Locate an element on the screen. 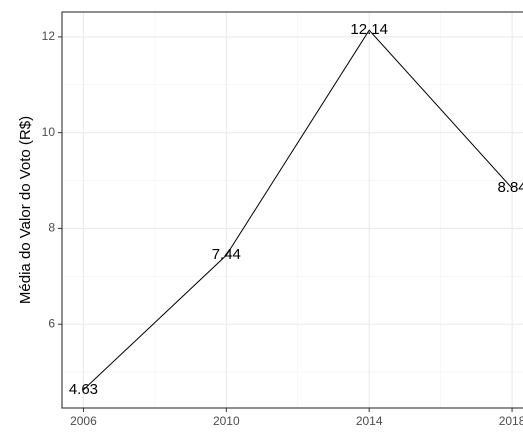 The height and width of the screenshot is (432, 523). data-label: 8.84 is located at coordinates (510, 187).